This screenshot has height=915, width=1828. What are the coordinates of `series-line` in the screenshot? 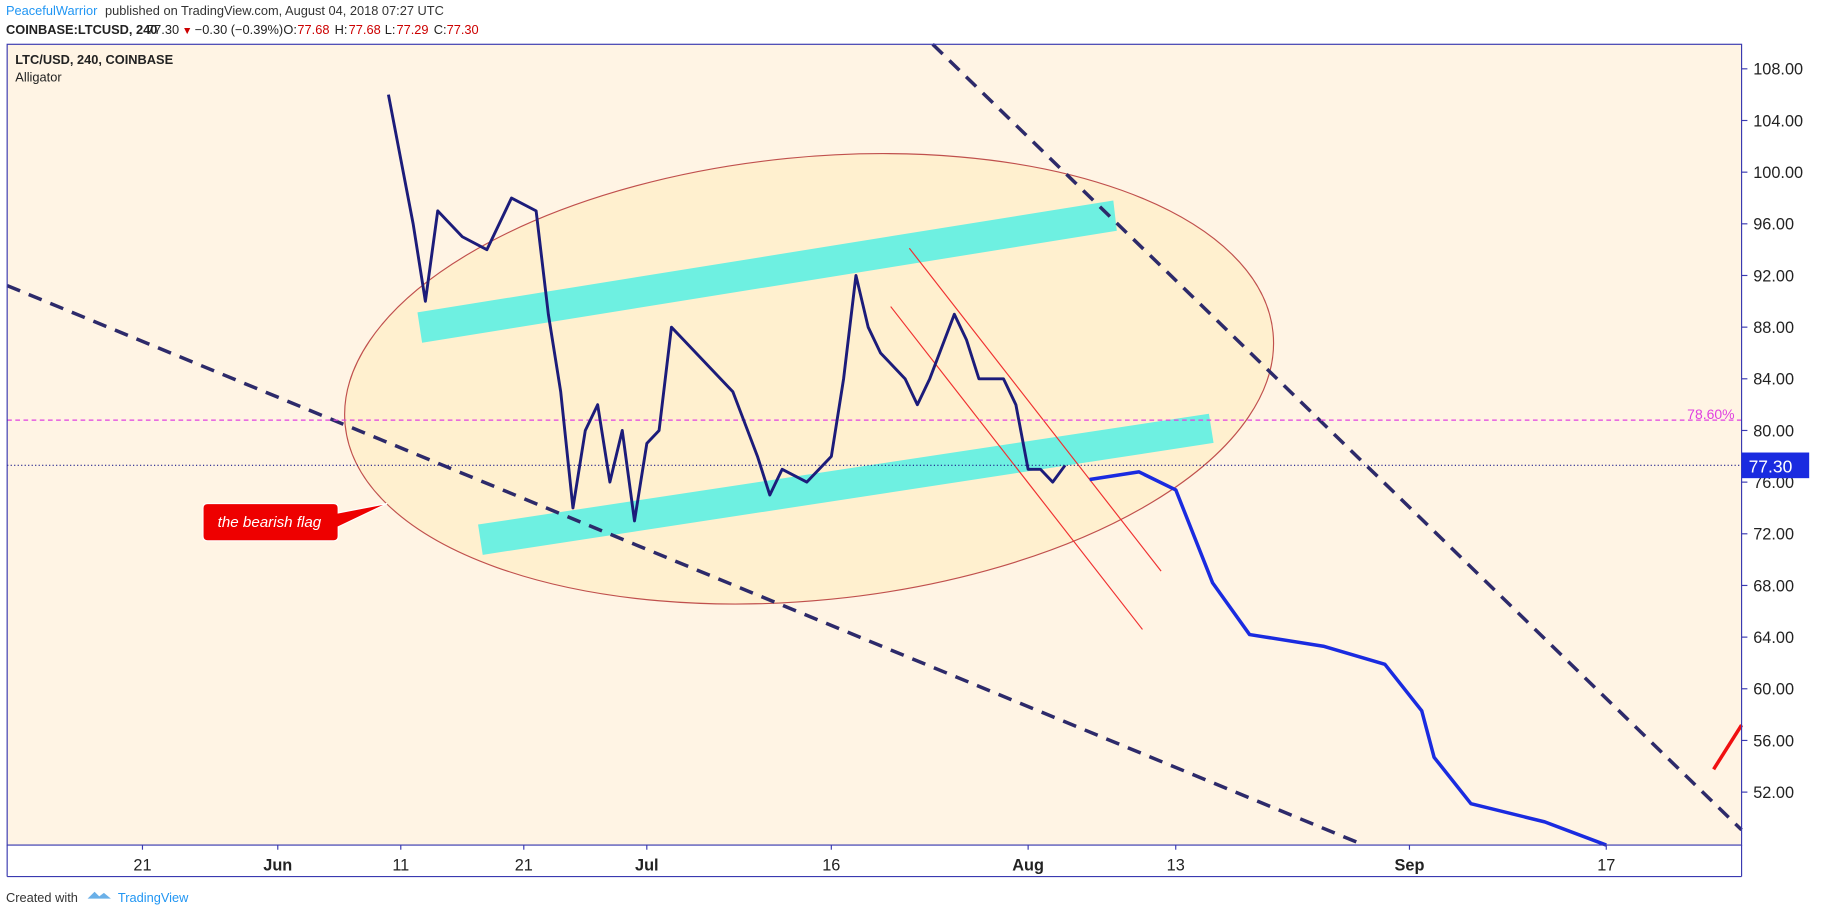 It's located at (1348, 658).